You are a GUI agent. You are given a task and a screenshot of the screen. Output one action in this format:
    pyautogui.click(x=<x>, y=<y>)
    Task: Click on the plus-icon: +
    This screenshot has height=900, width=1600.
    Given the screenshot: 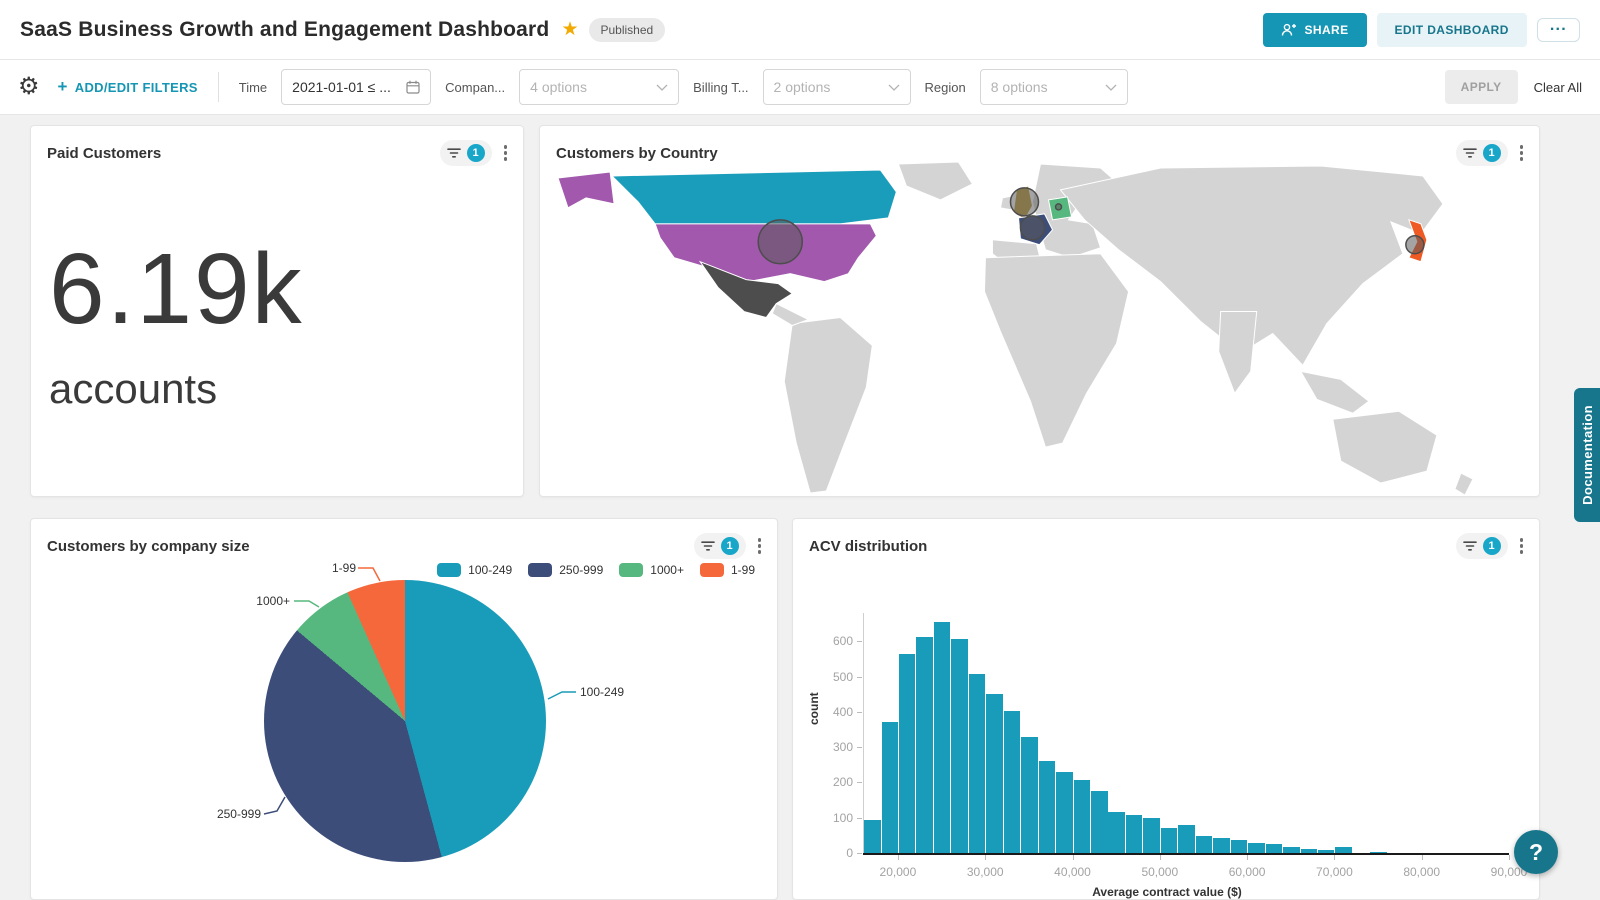 What is the action you would take?
    pyautogui.click(x=62, y=86)
    